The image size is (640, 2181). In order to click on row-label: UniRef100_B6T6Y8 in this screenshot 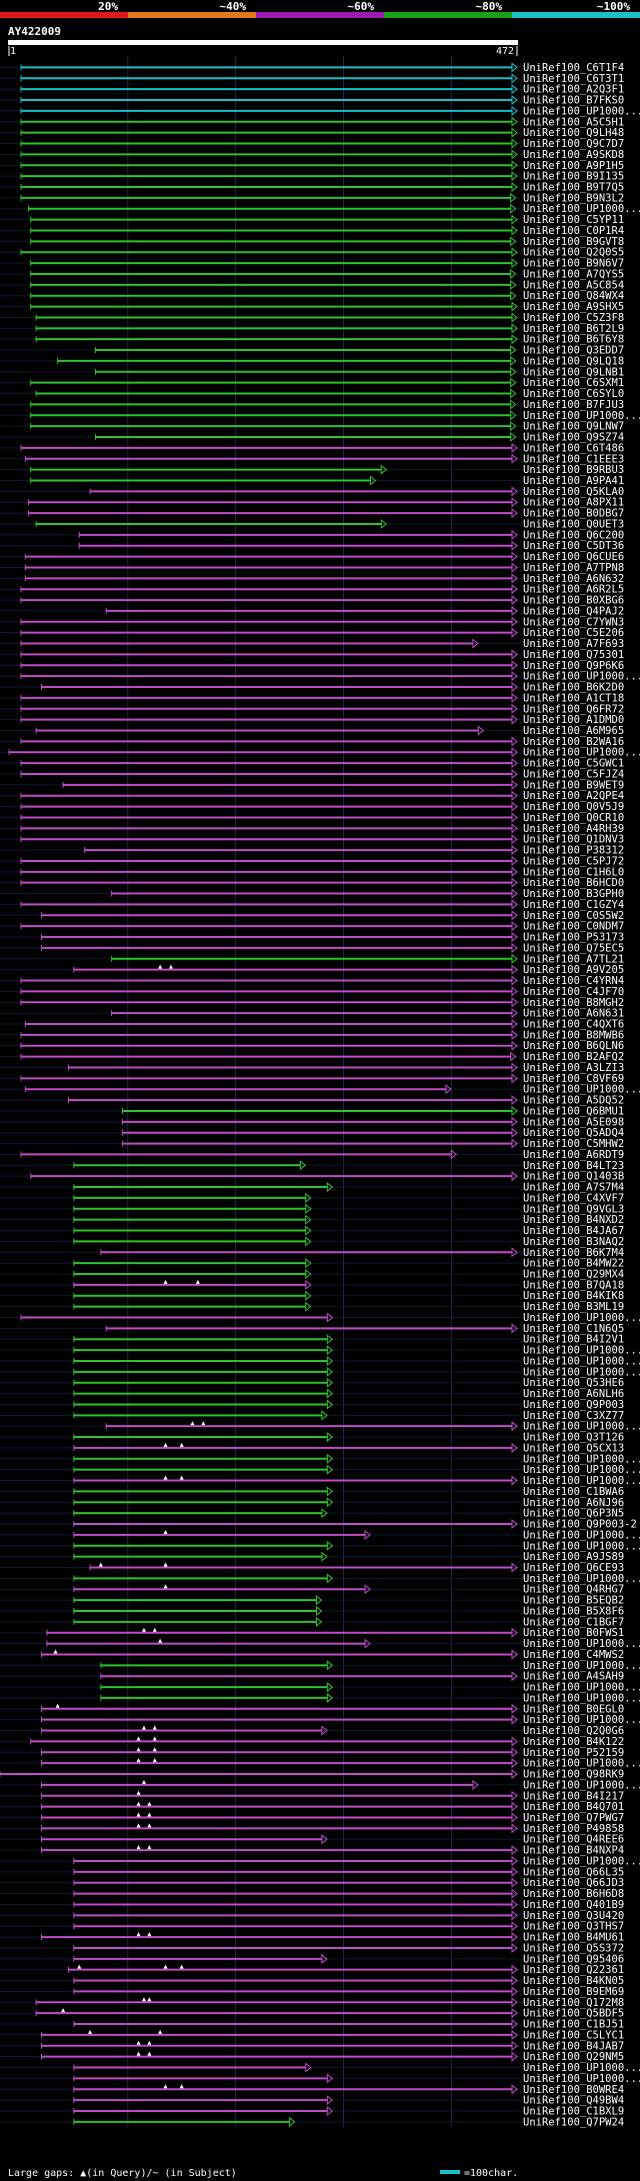, I will do `click(573, 340)`.